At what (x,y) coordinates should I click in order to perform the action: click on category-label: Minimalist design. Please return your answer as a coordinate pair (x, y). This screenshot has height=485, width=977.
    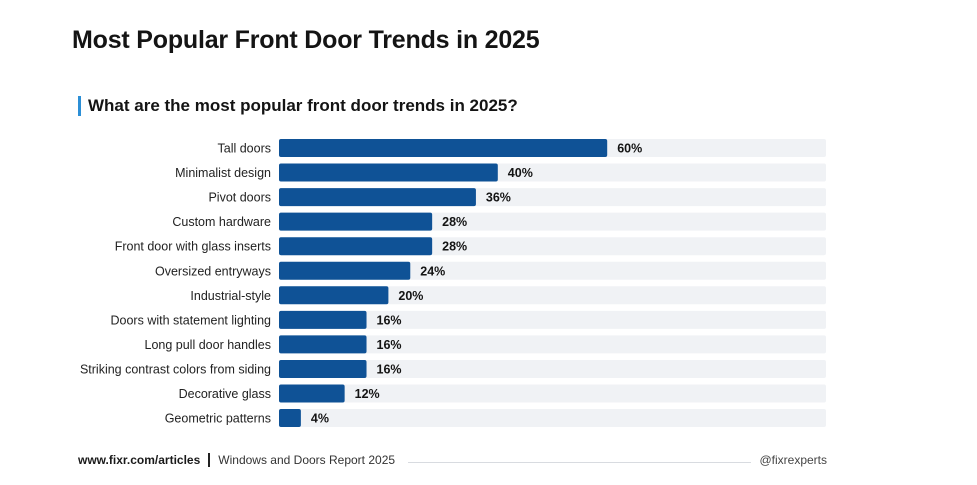
    Looking at the image, I should click on (223, 173).